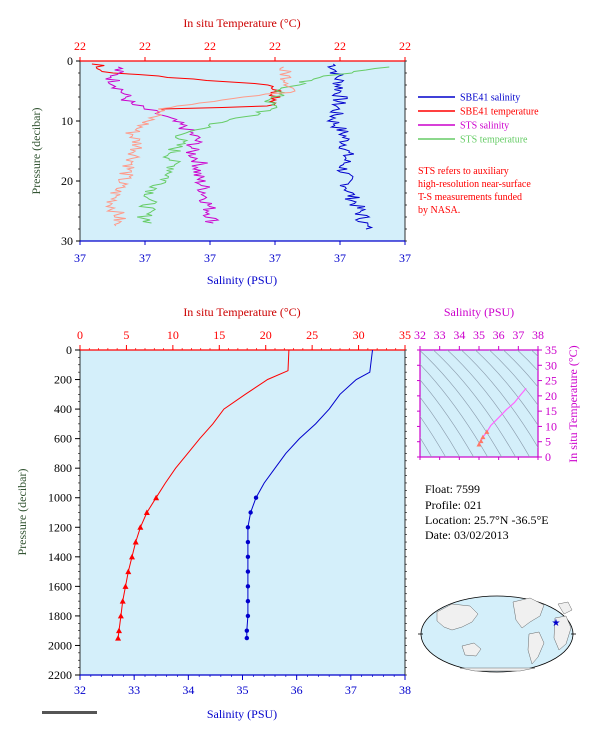  What do you see at coordinates (60, 645) in the screenshot?
I see `profile-pressure-tick-label: 2000` at bounding box center [60, 645].